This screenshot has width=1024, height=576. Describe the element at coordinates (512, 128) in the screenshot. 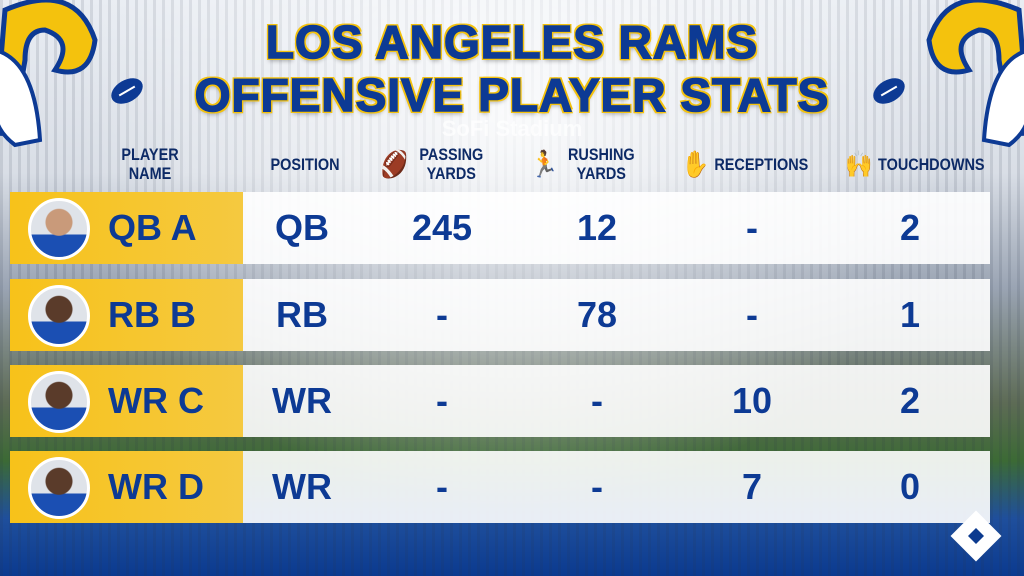

I see `stadium-sign: SoFi Stadium` at that location.